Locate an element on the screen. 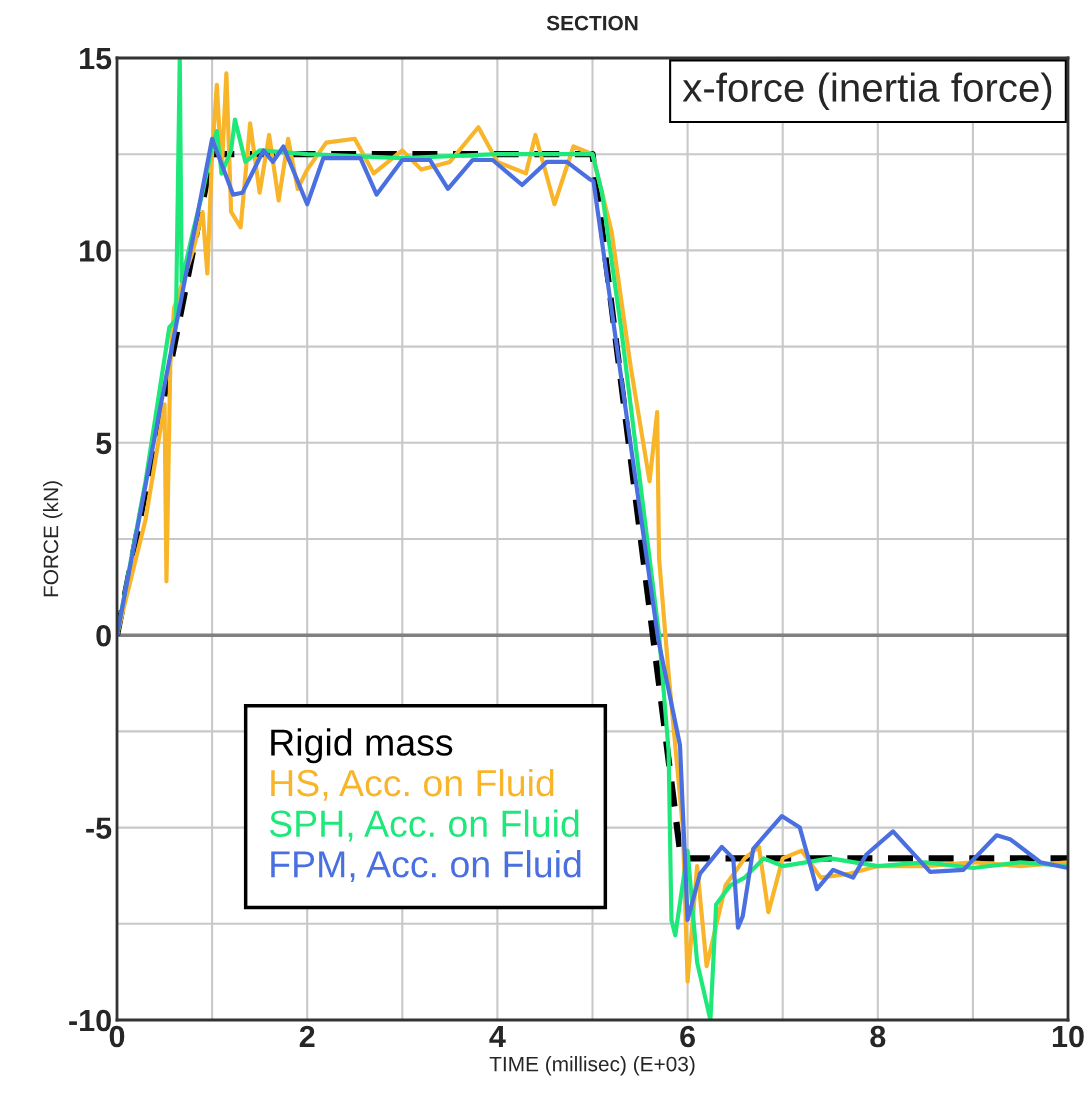  annotation: x-force (inertia force) is located at coordinates (867, 91).